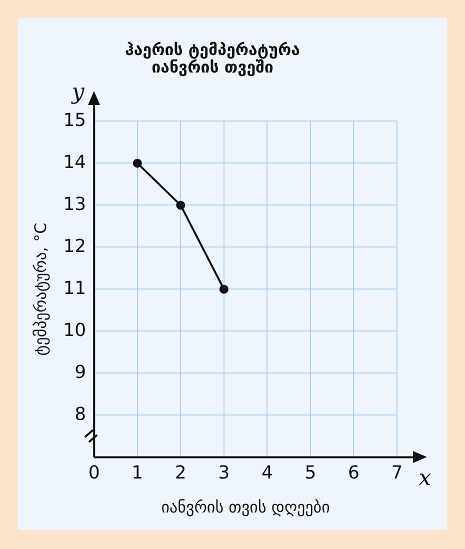 The image size is (465, 549). What do you see at coordinates (180, 473) in the screenshot?
I see `x-tick-label: 2` at bounding box center [180, 473].